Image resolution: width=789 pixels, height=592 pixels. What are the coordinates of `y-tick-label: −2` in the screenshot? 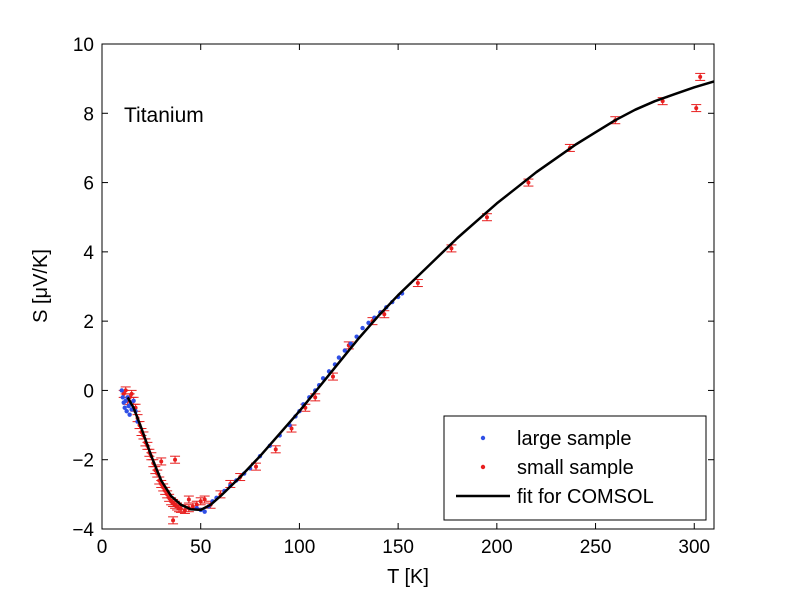 It's located at (83, 461).